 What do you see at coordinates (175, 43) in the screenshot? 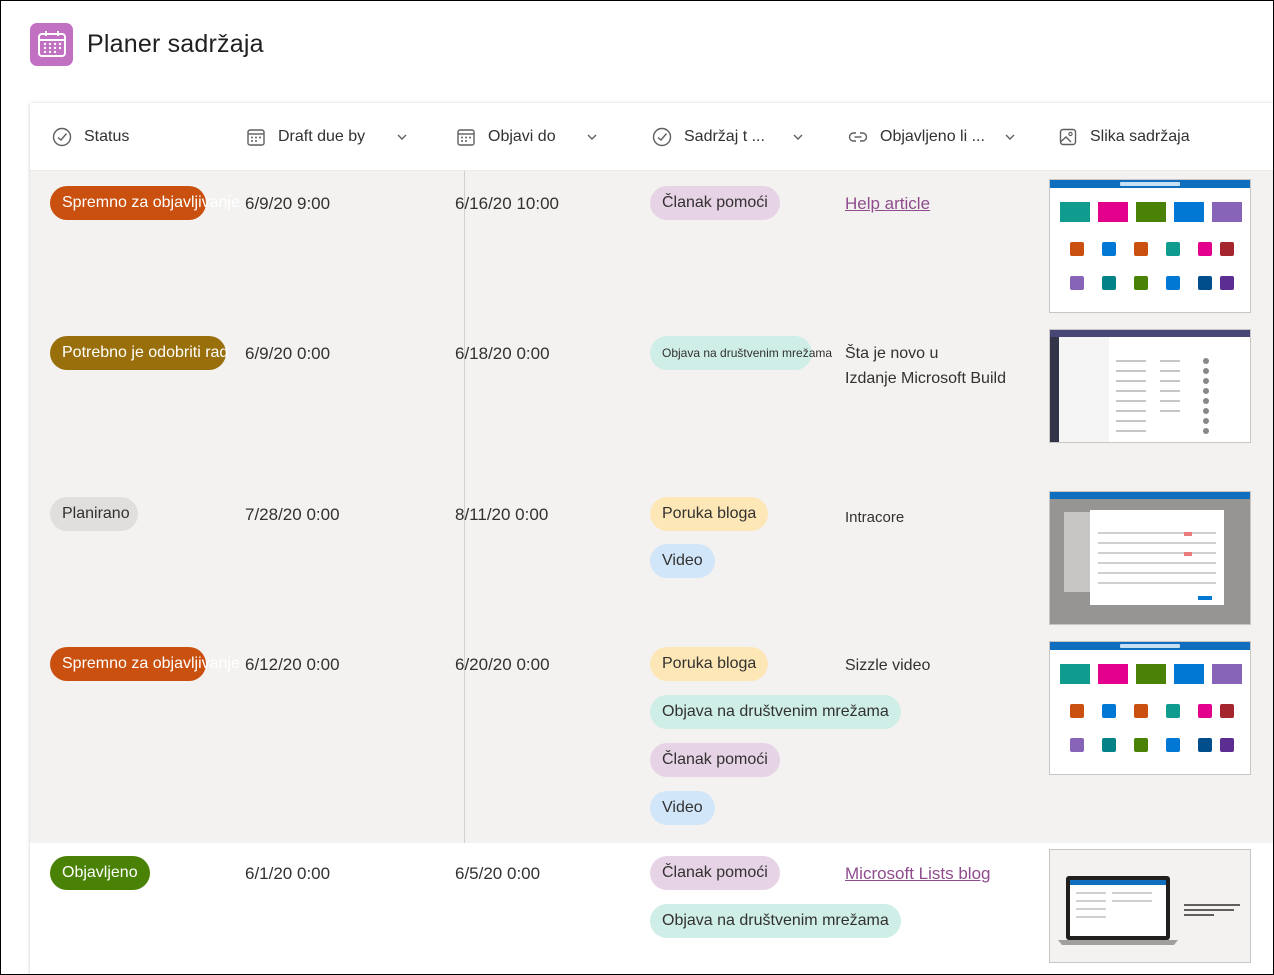
I see `page-title: Planer sadržaja` at bounding box center [175, 43].